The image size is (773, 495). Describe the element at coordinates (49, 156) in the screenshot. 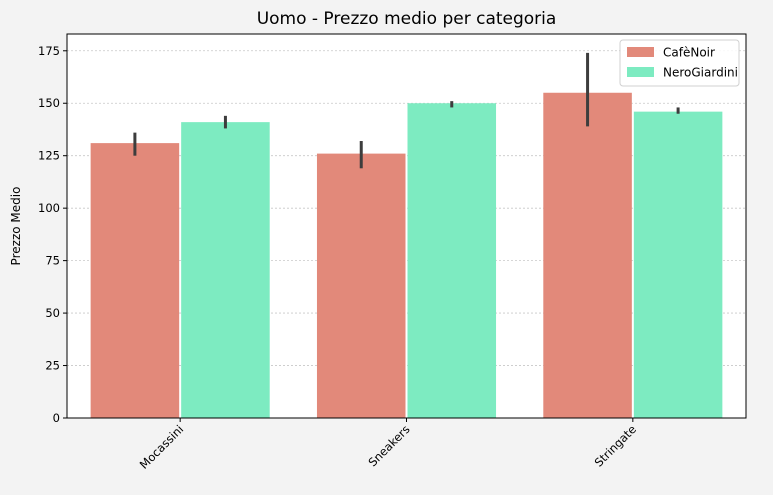

I see `y-tick-label: 125` at that location.